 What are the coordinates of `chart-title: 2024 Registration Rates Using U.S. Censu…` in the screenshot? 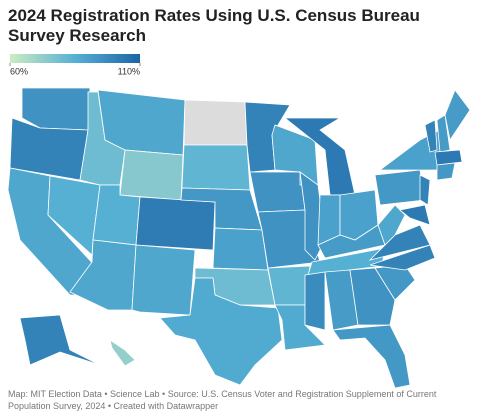 It's located at (214, 25).